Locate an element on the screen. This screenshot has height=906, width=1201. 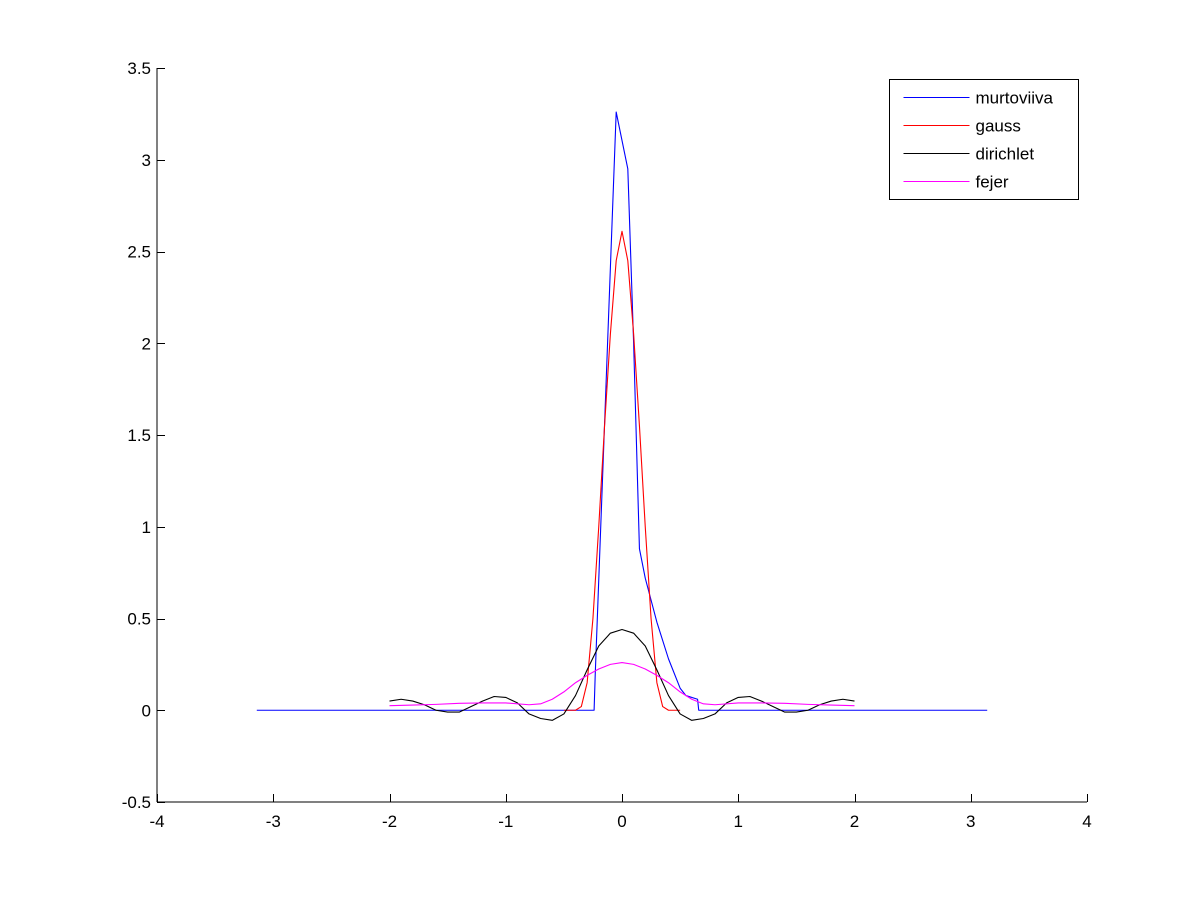
x-tick-label: -4 is located at coordinates (156, 821).